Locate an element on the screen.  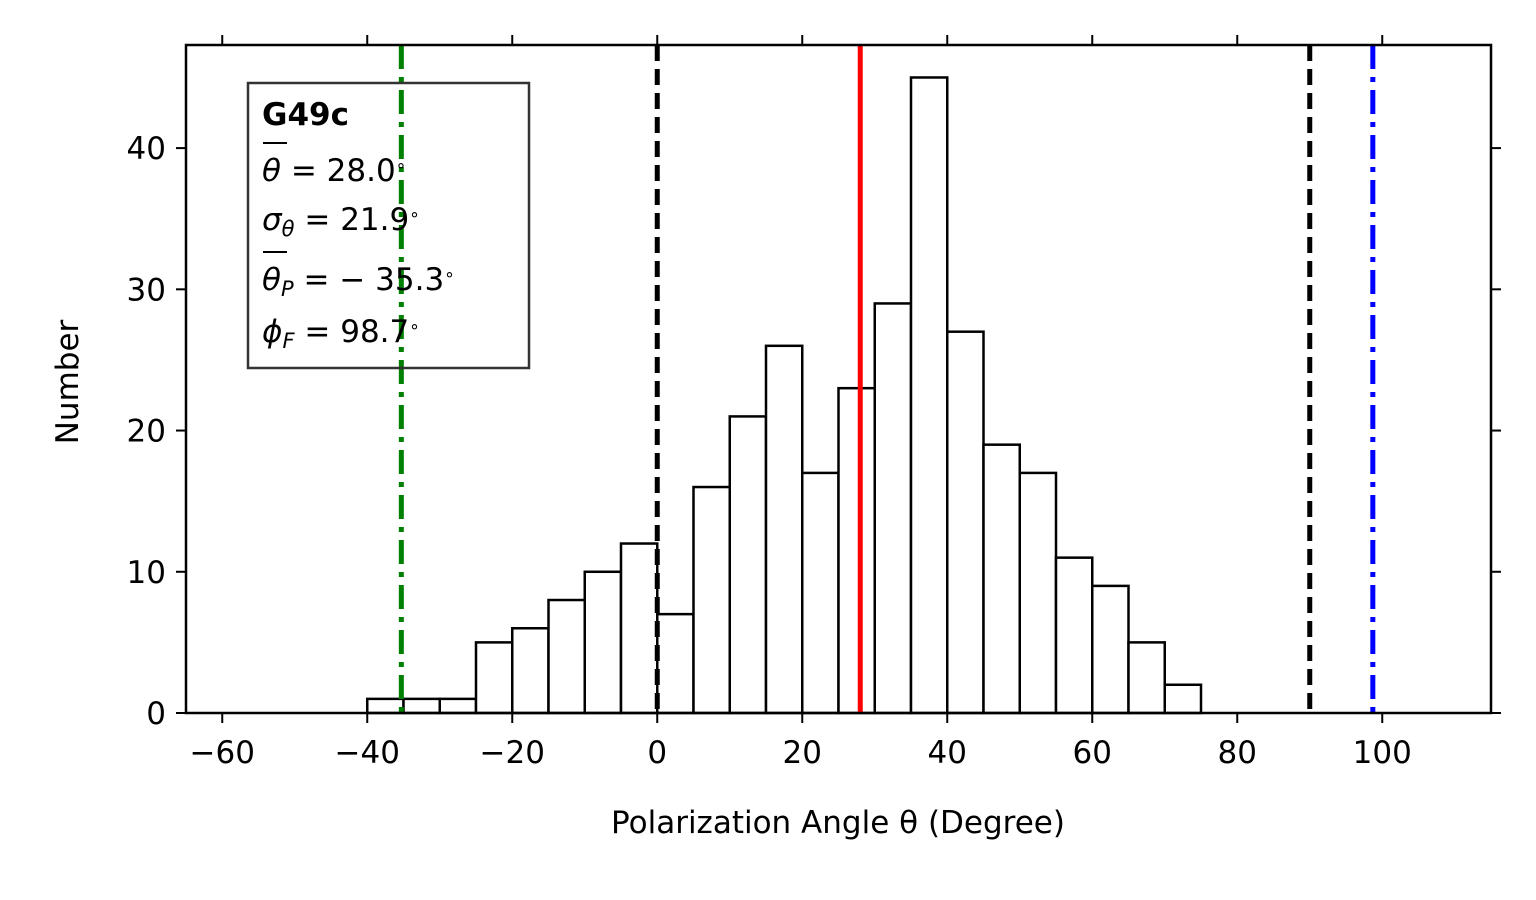
stats-mean-theta: θ = 28.0∘ is located at coordinates (334, 171).